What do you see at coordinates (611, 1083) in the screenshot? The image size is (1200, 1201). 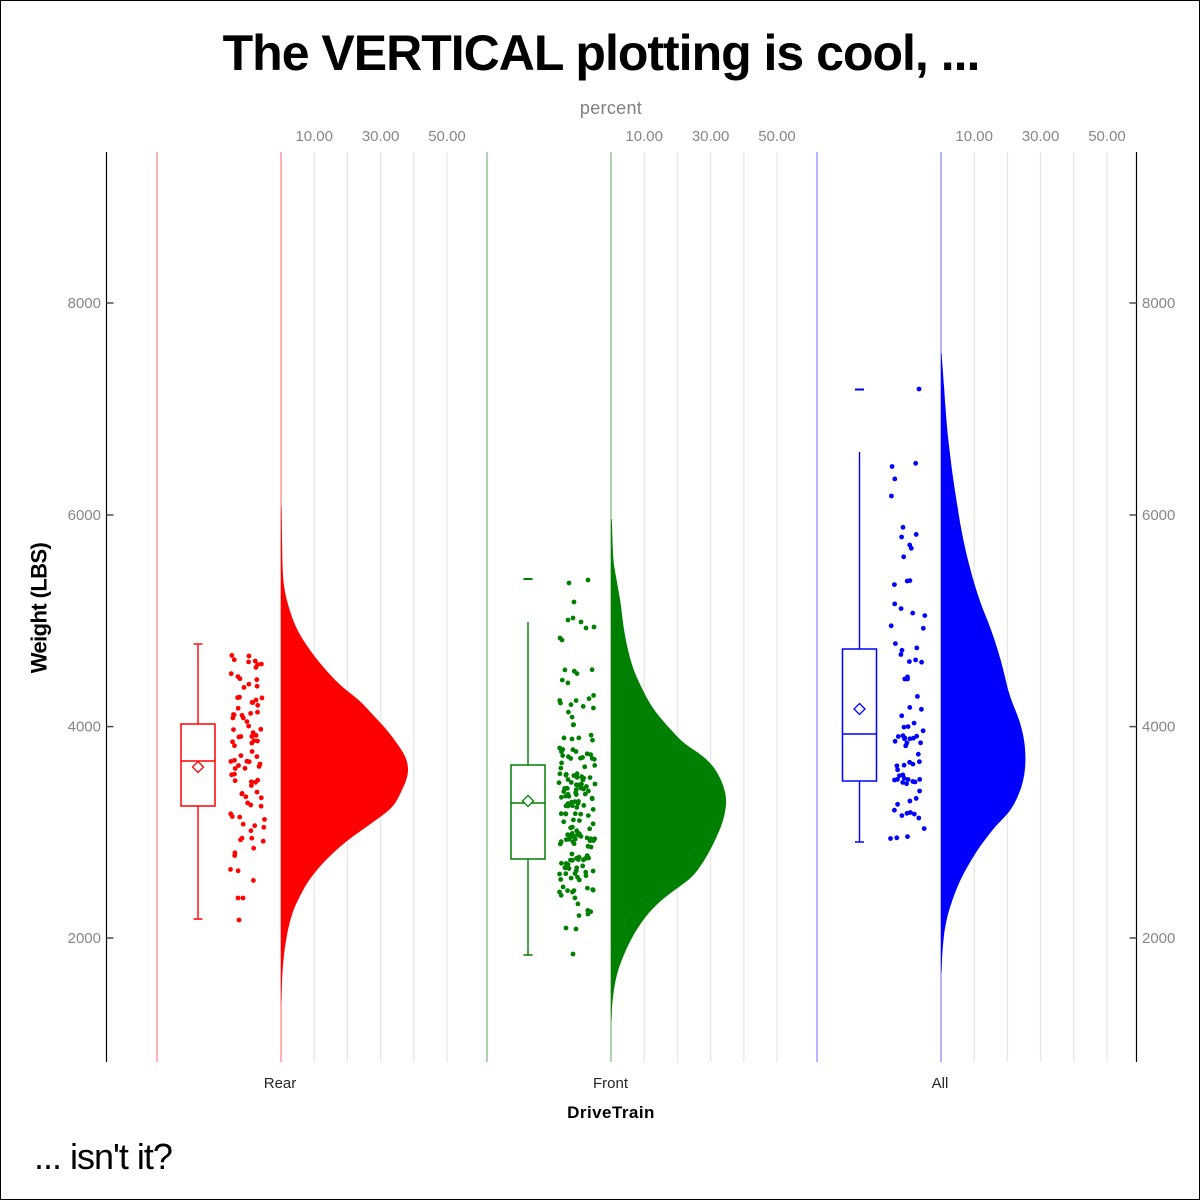 I see `svg-text: Front` at bounding box center [611, 1083].